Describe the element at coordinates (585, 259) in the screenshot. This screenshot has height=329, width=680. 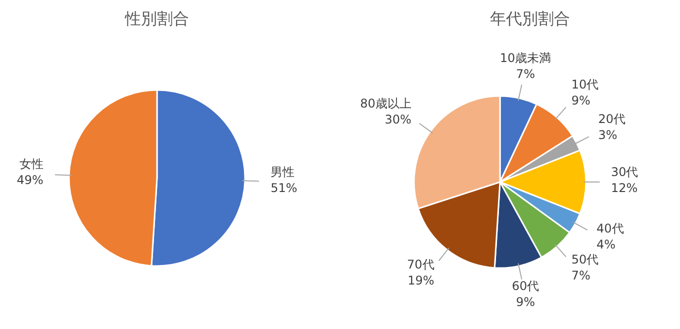
I see `slice-label: 50代` at that location.